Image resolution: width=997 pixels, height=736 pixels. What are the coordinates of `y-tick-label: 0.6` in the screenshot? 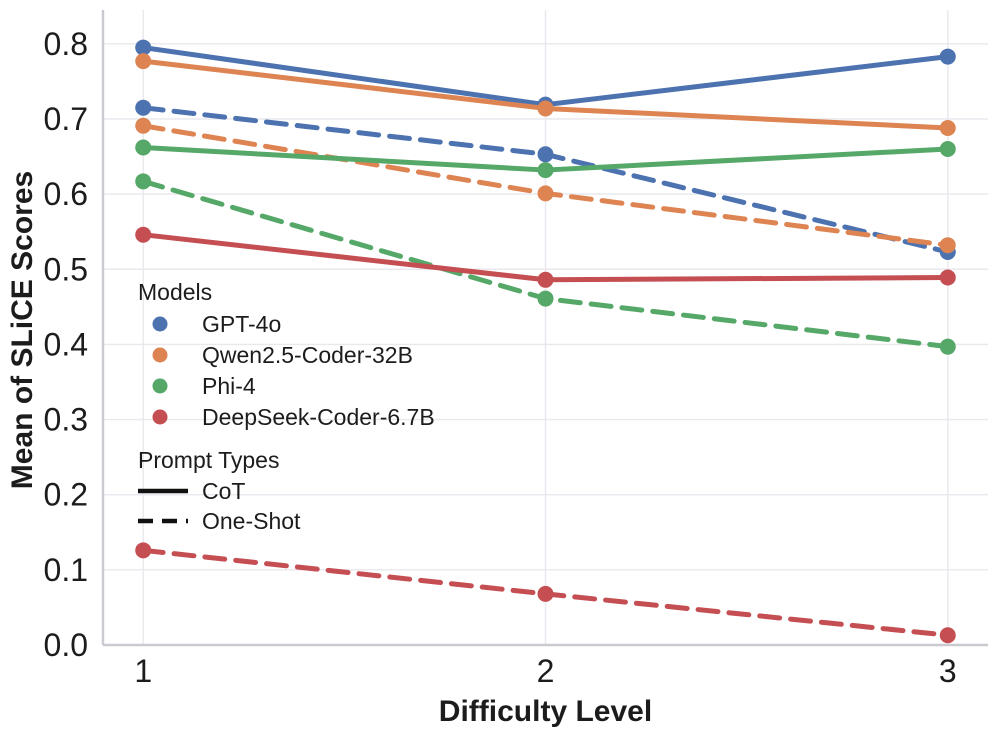 It's located at (66, 194).